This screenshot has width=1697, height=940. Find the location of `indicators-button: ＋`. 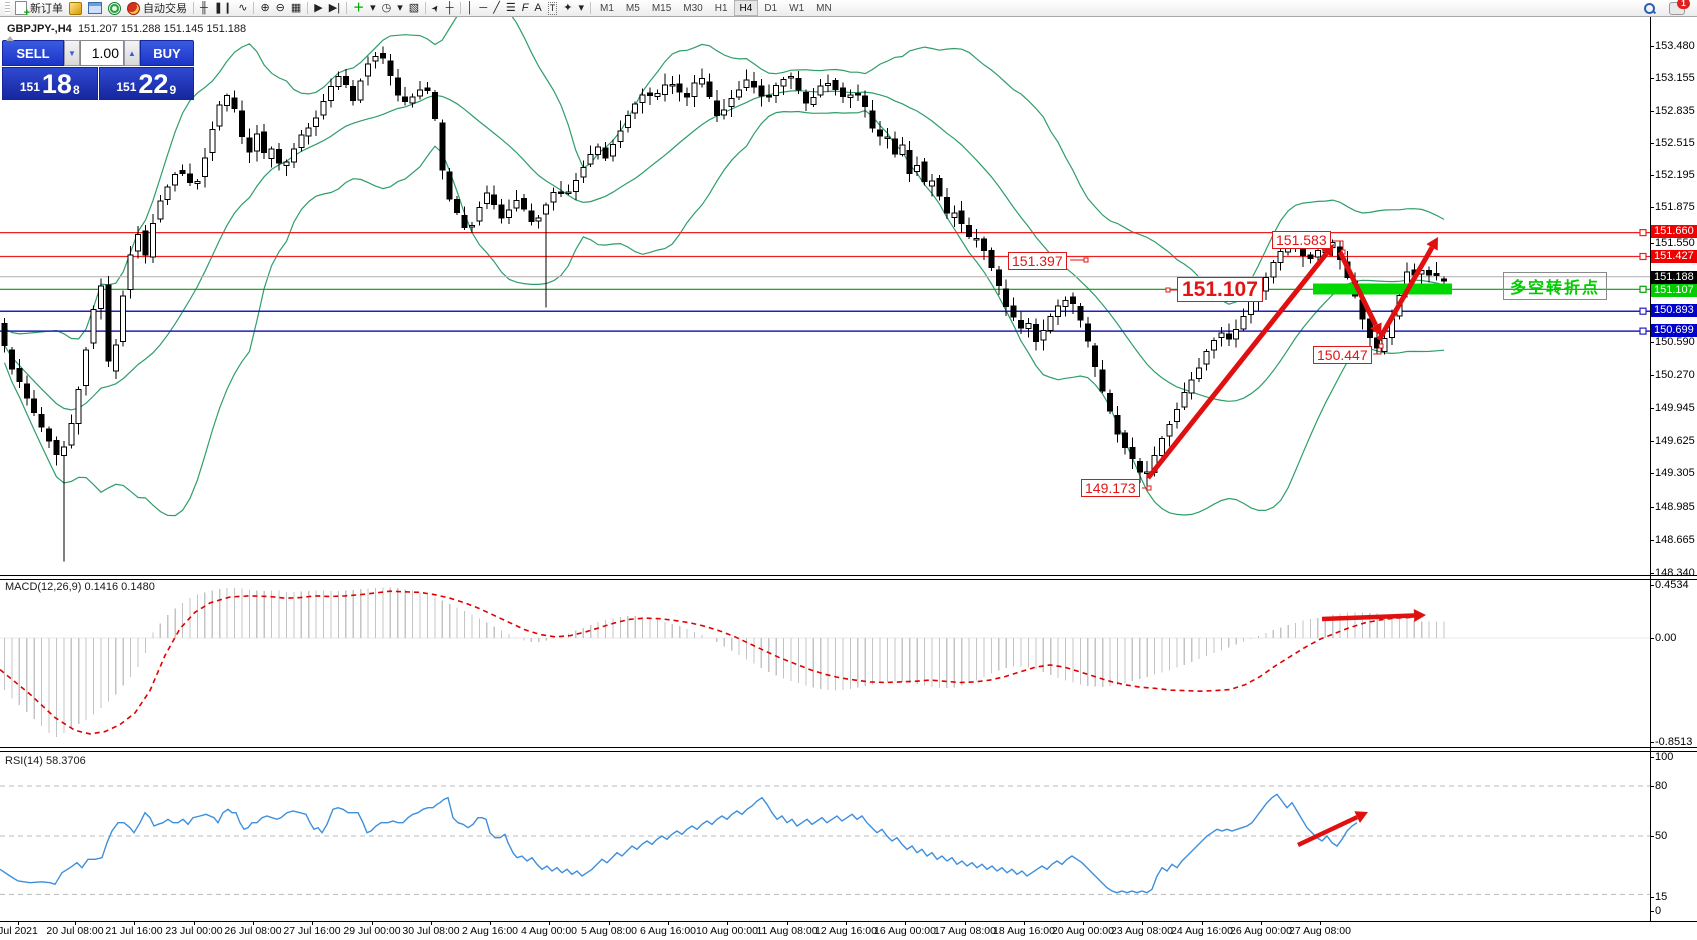

indicators-button: ＋ is located at coordinates (358, 8).